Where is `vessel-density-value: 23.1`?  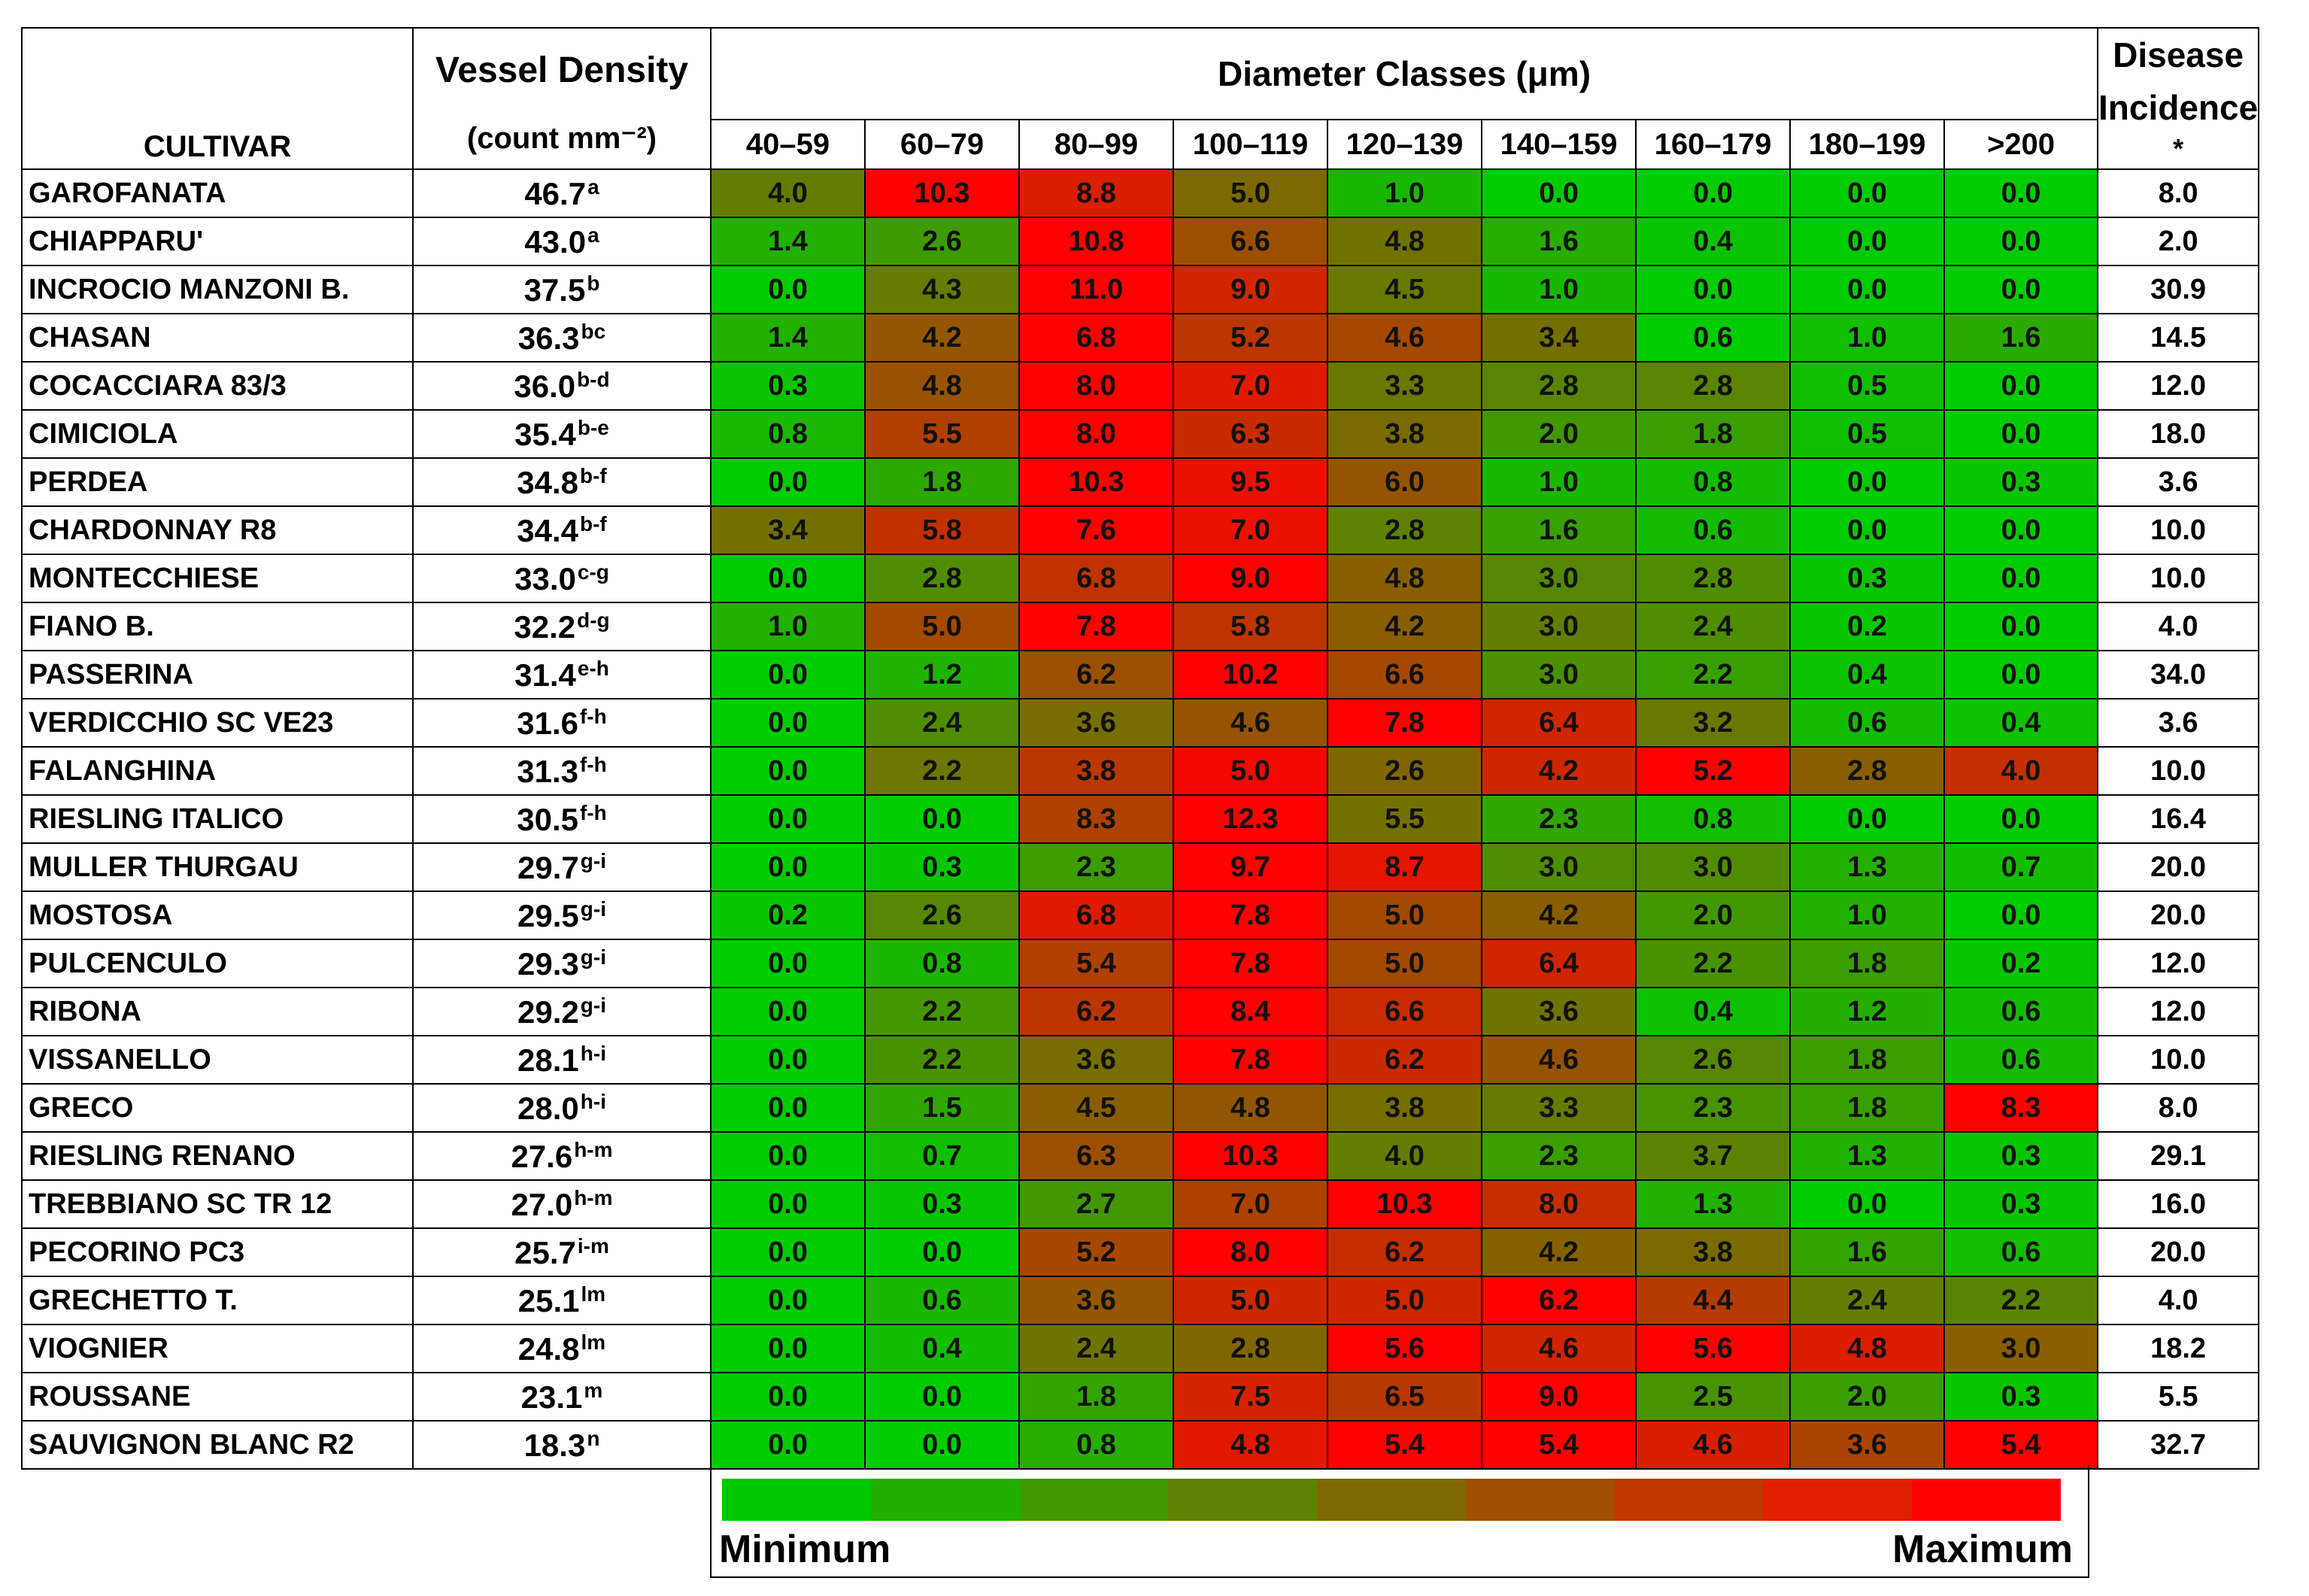
vessel-density-value: 23.1 is located at coordinates (551, 1397).